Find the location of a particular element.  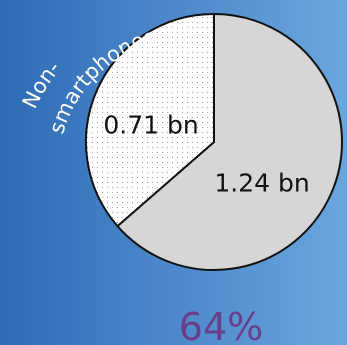

slice-label-smartphones: 1.24 bn is located at coordinates (262, 183).